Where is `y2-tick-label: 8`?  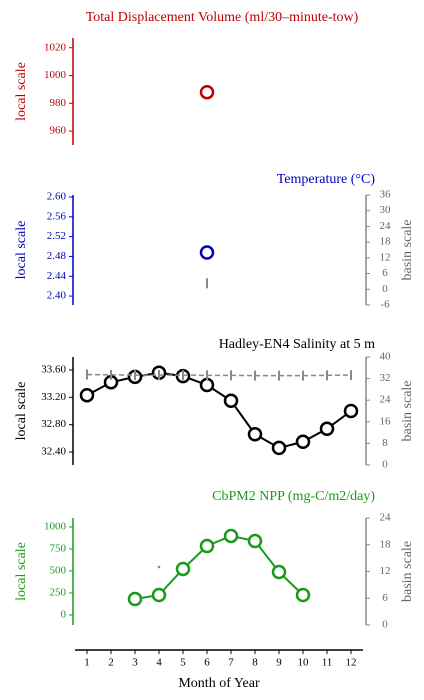
y2-tick-label: 8 is located at coordinates (385, 443).